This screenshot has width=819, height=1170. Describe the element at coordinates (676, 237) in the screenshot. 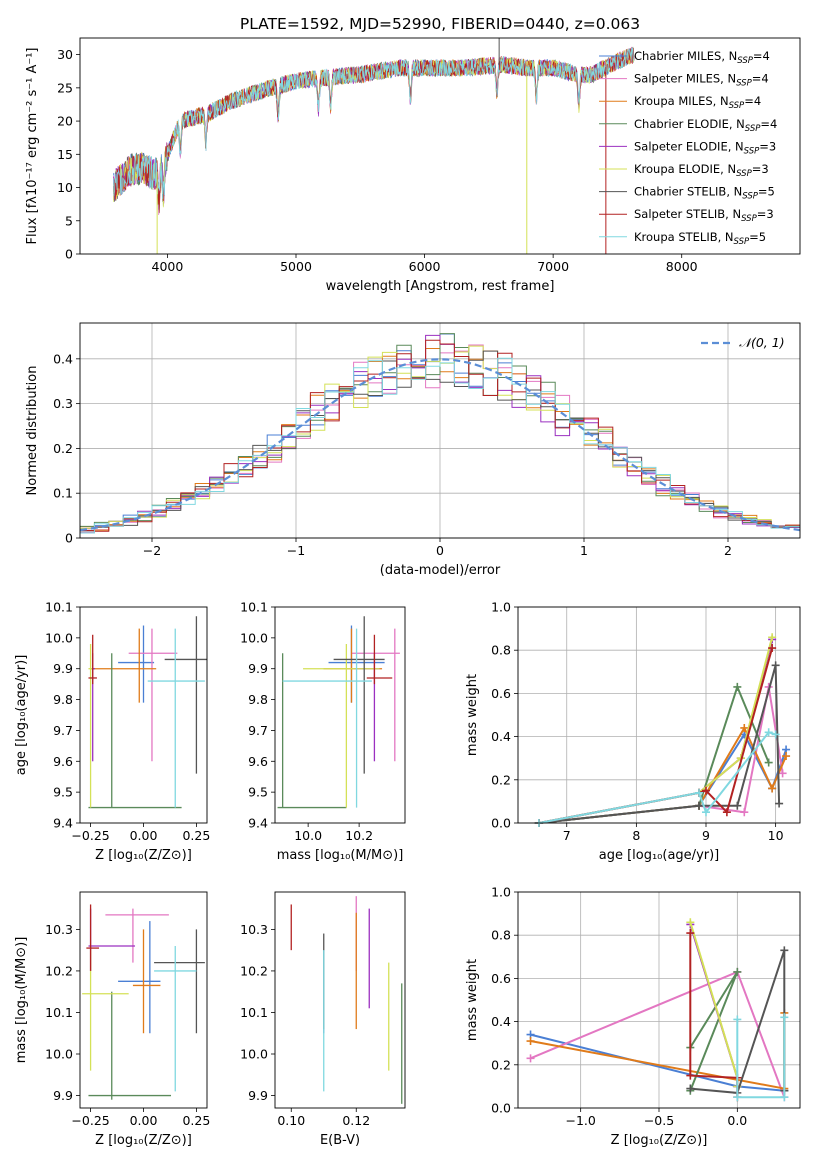

I see `legend-series-name: Kroupa STELIB` at that location.